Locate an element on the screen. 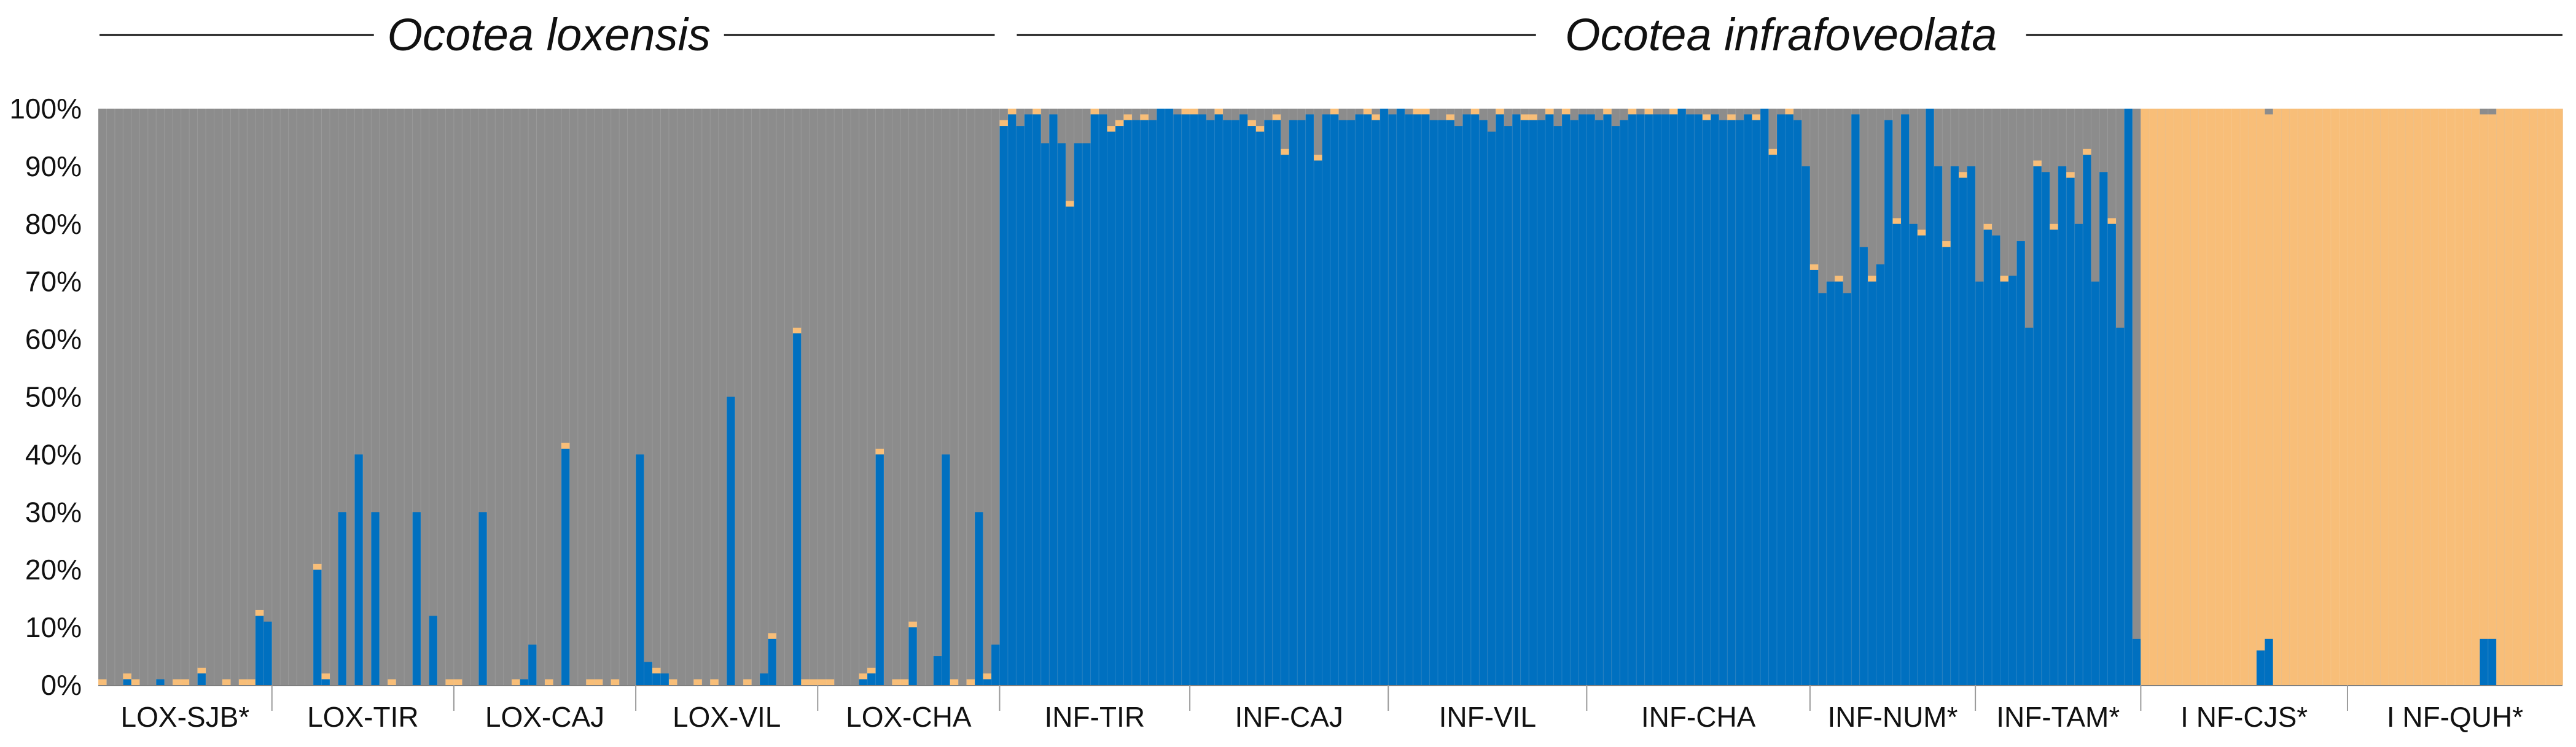  species-label: Ocotea loxensis is located at coordinates (549, 34).